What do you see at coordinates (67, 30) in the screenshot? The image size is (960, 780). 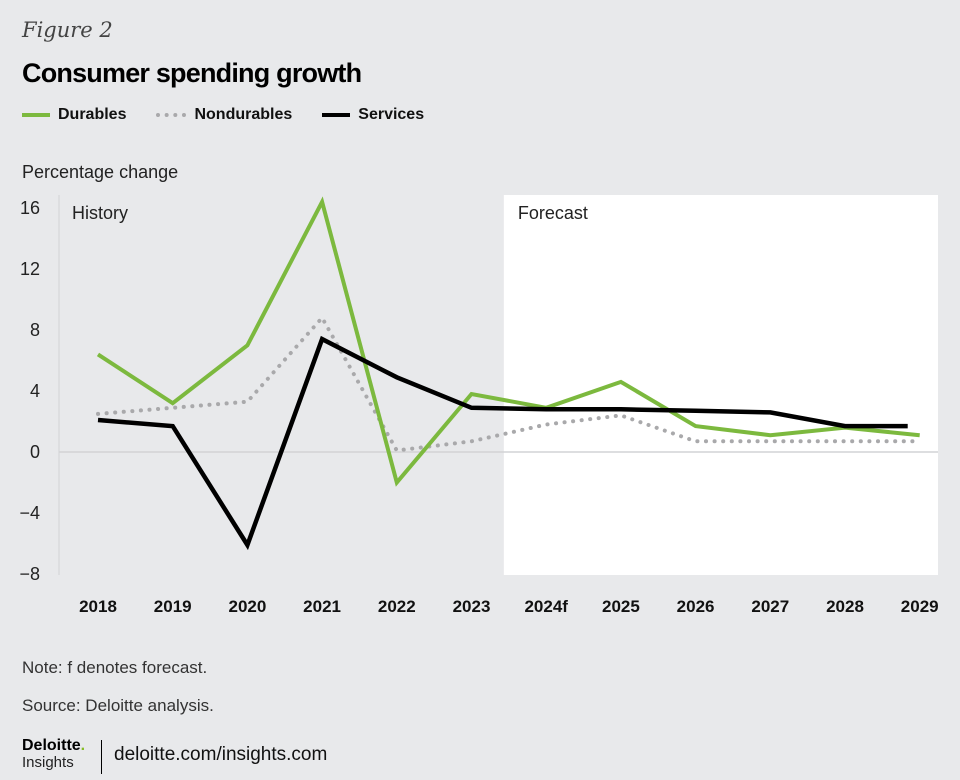 I see `figure-label: Figure 2` at bounding box center [67, 30].